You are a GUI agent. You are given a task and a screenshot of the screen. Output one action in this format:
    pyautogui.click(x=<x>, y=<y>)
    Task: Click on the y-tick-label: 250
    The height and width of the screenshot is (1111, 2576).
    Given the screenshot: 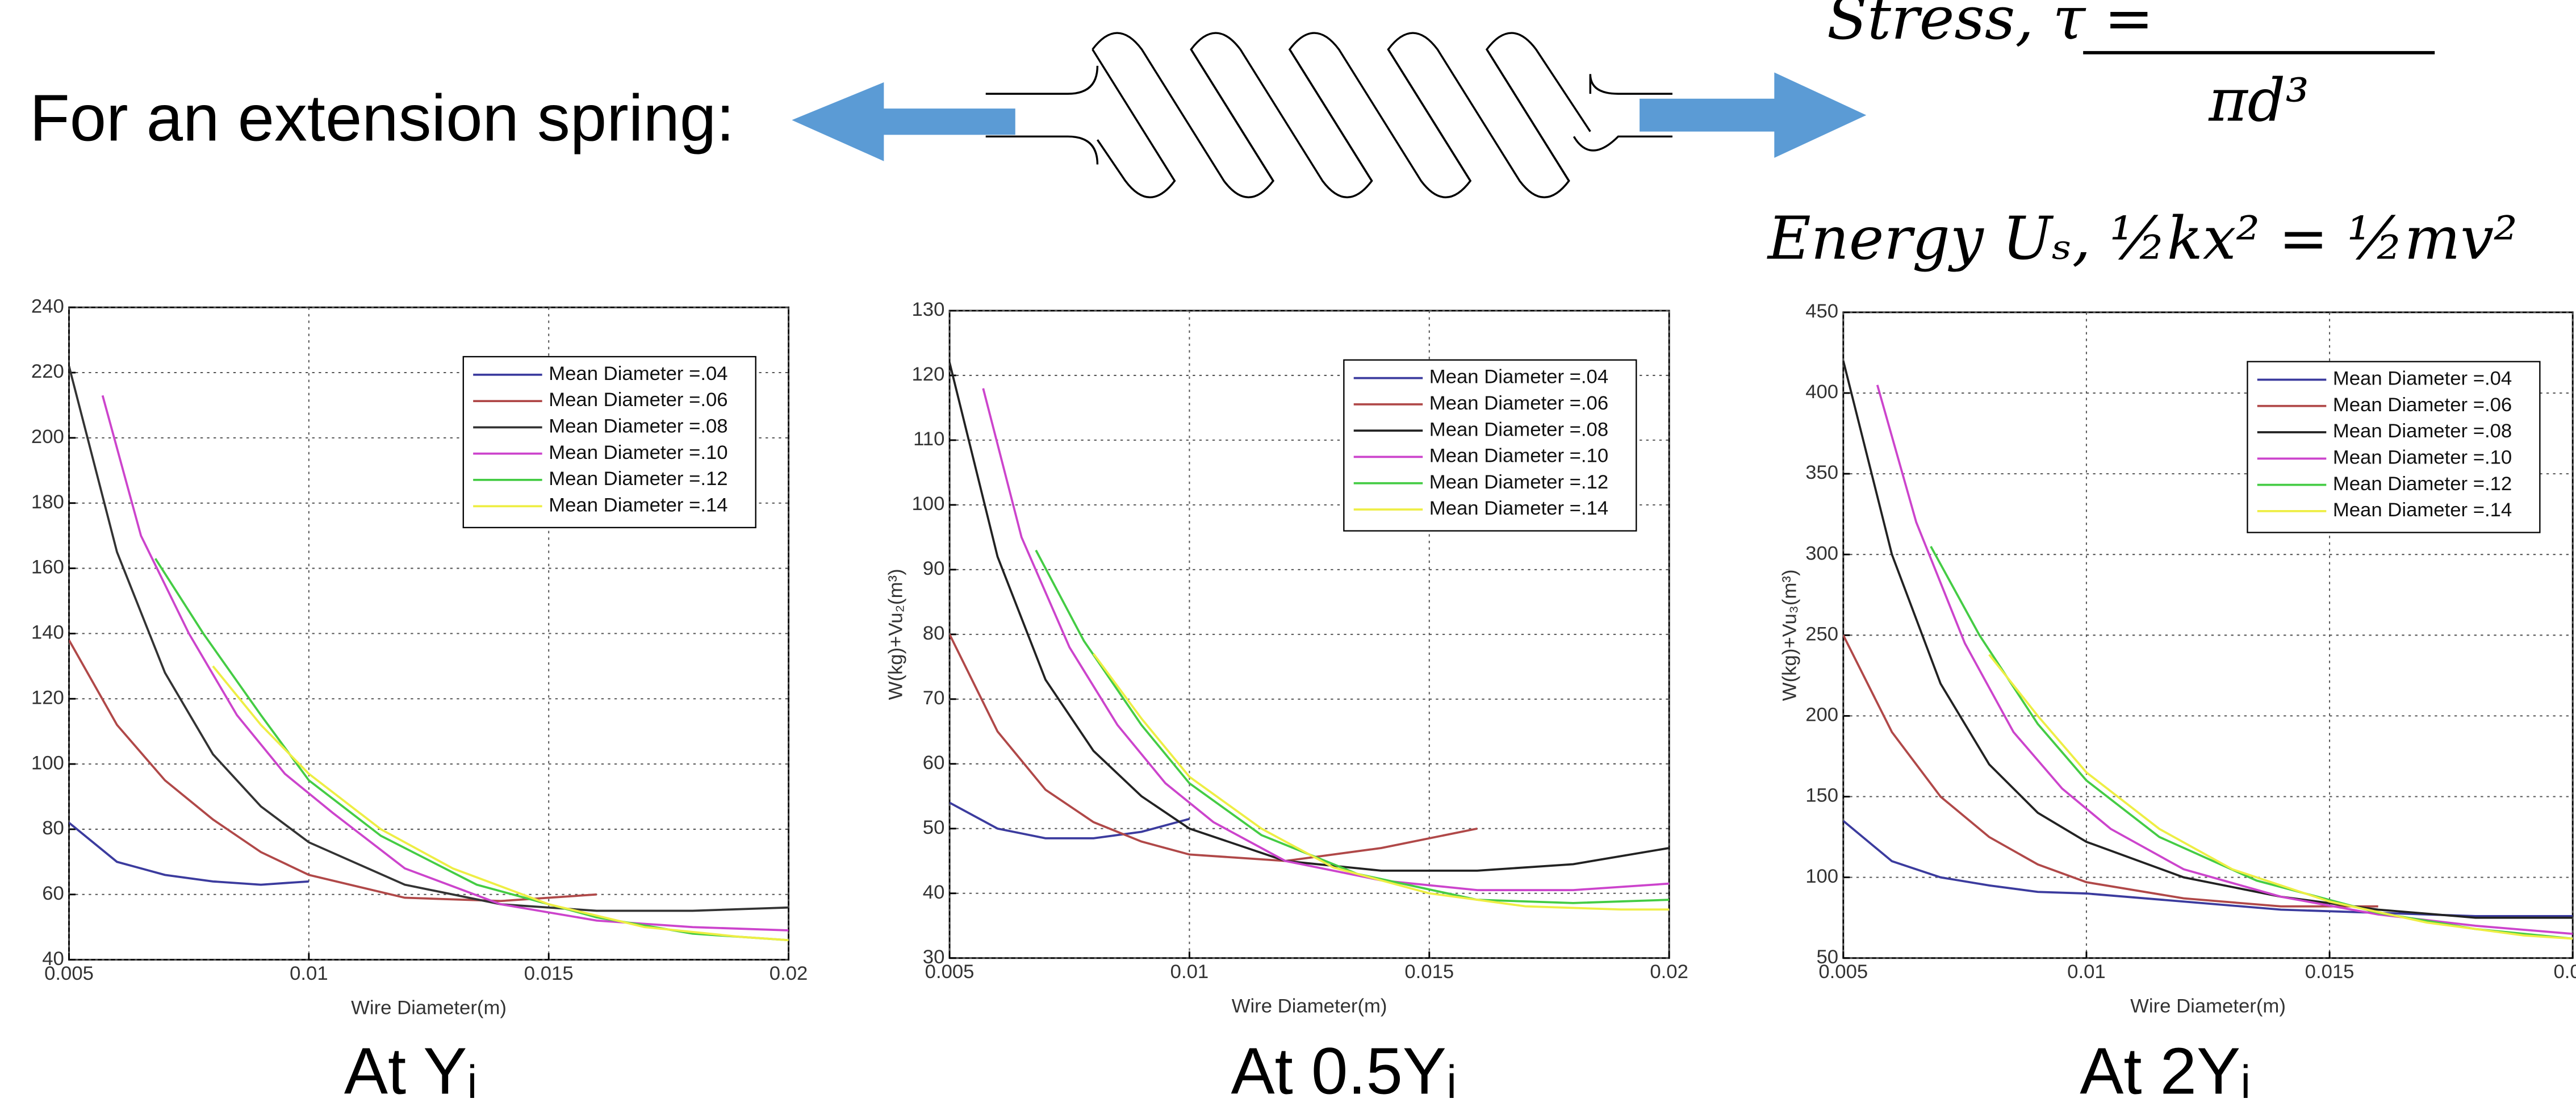 What is the action you would take?
    pyautogui.click(x=1821, y=634)
    